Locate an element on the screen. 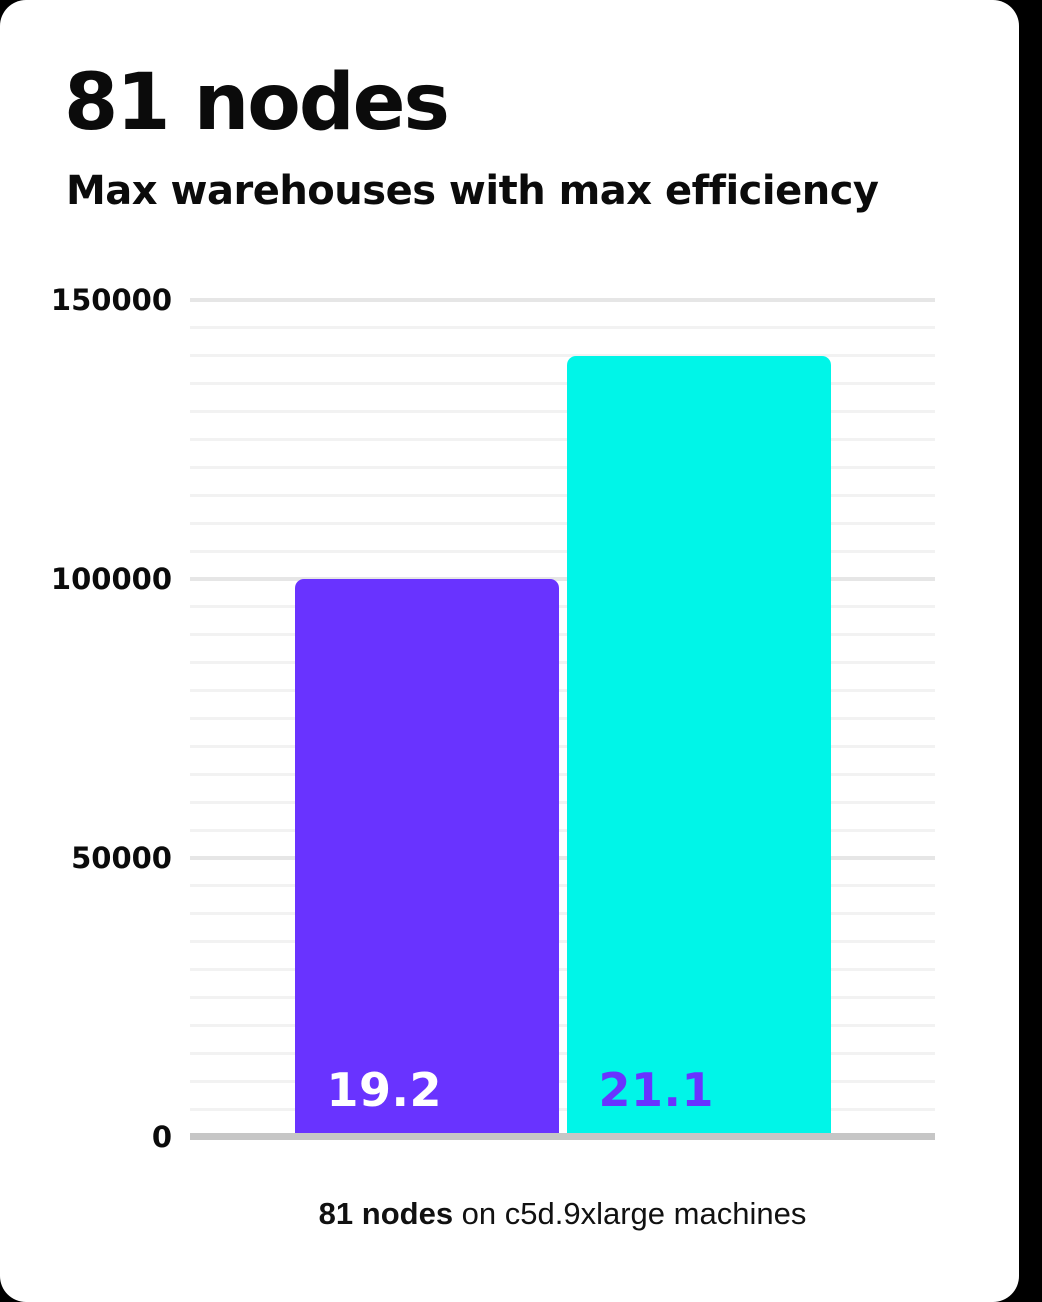 This screenshot has width=1042, height=1302. y-axis-tick-label: 100000 is located at coordinates (111, 579).